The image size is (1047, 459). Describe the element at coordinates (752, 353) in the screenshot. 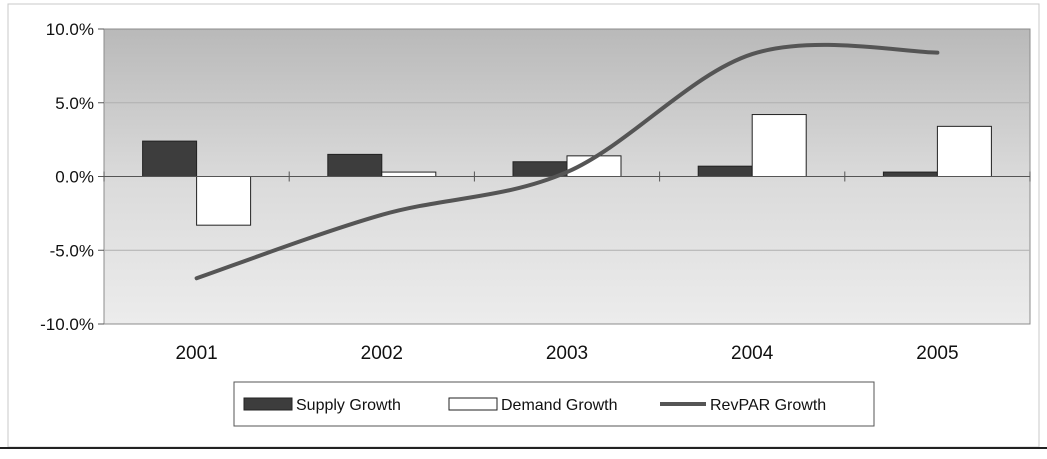

I see `x-tick-label: 2004` at that location.